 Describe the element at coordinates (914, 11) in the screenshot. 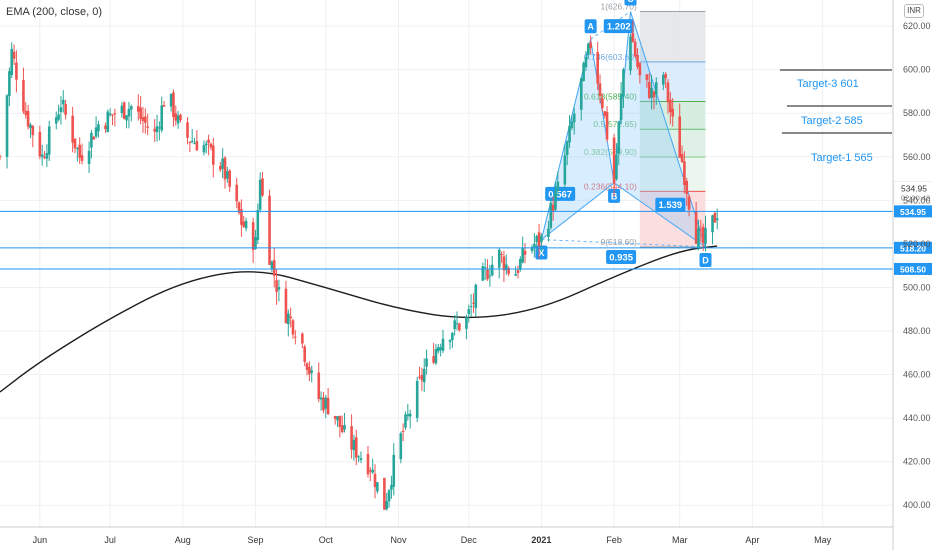

I see `currency-badge: INR` at that location.